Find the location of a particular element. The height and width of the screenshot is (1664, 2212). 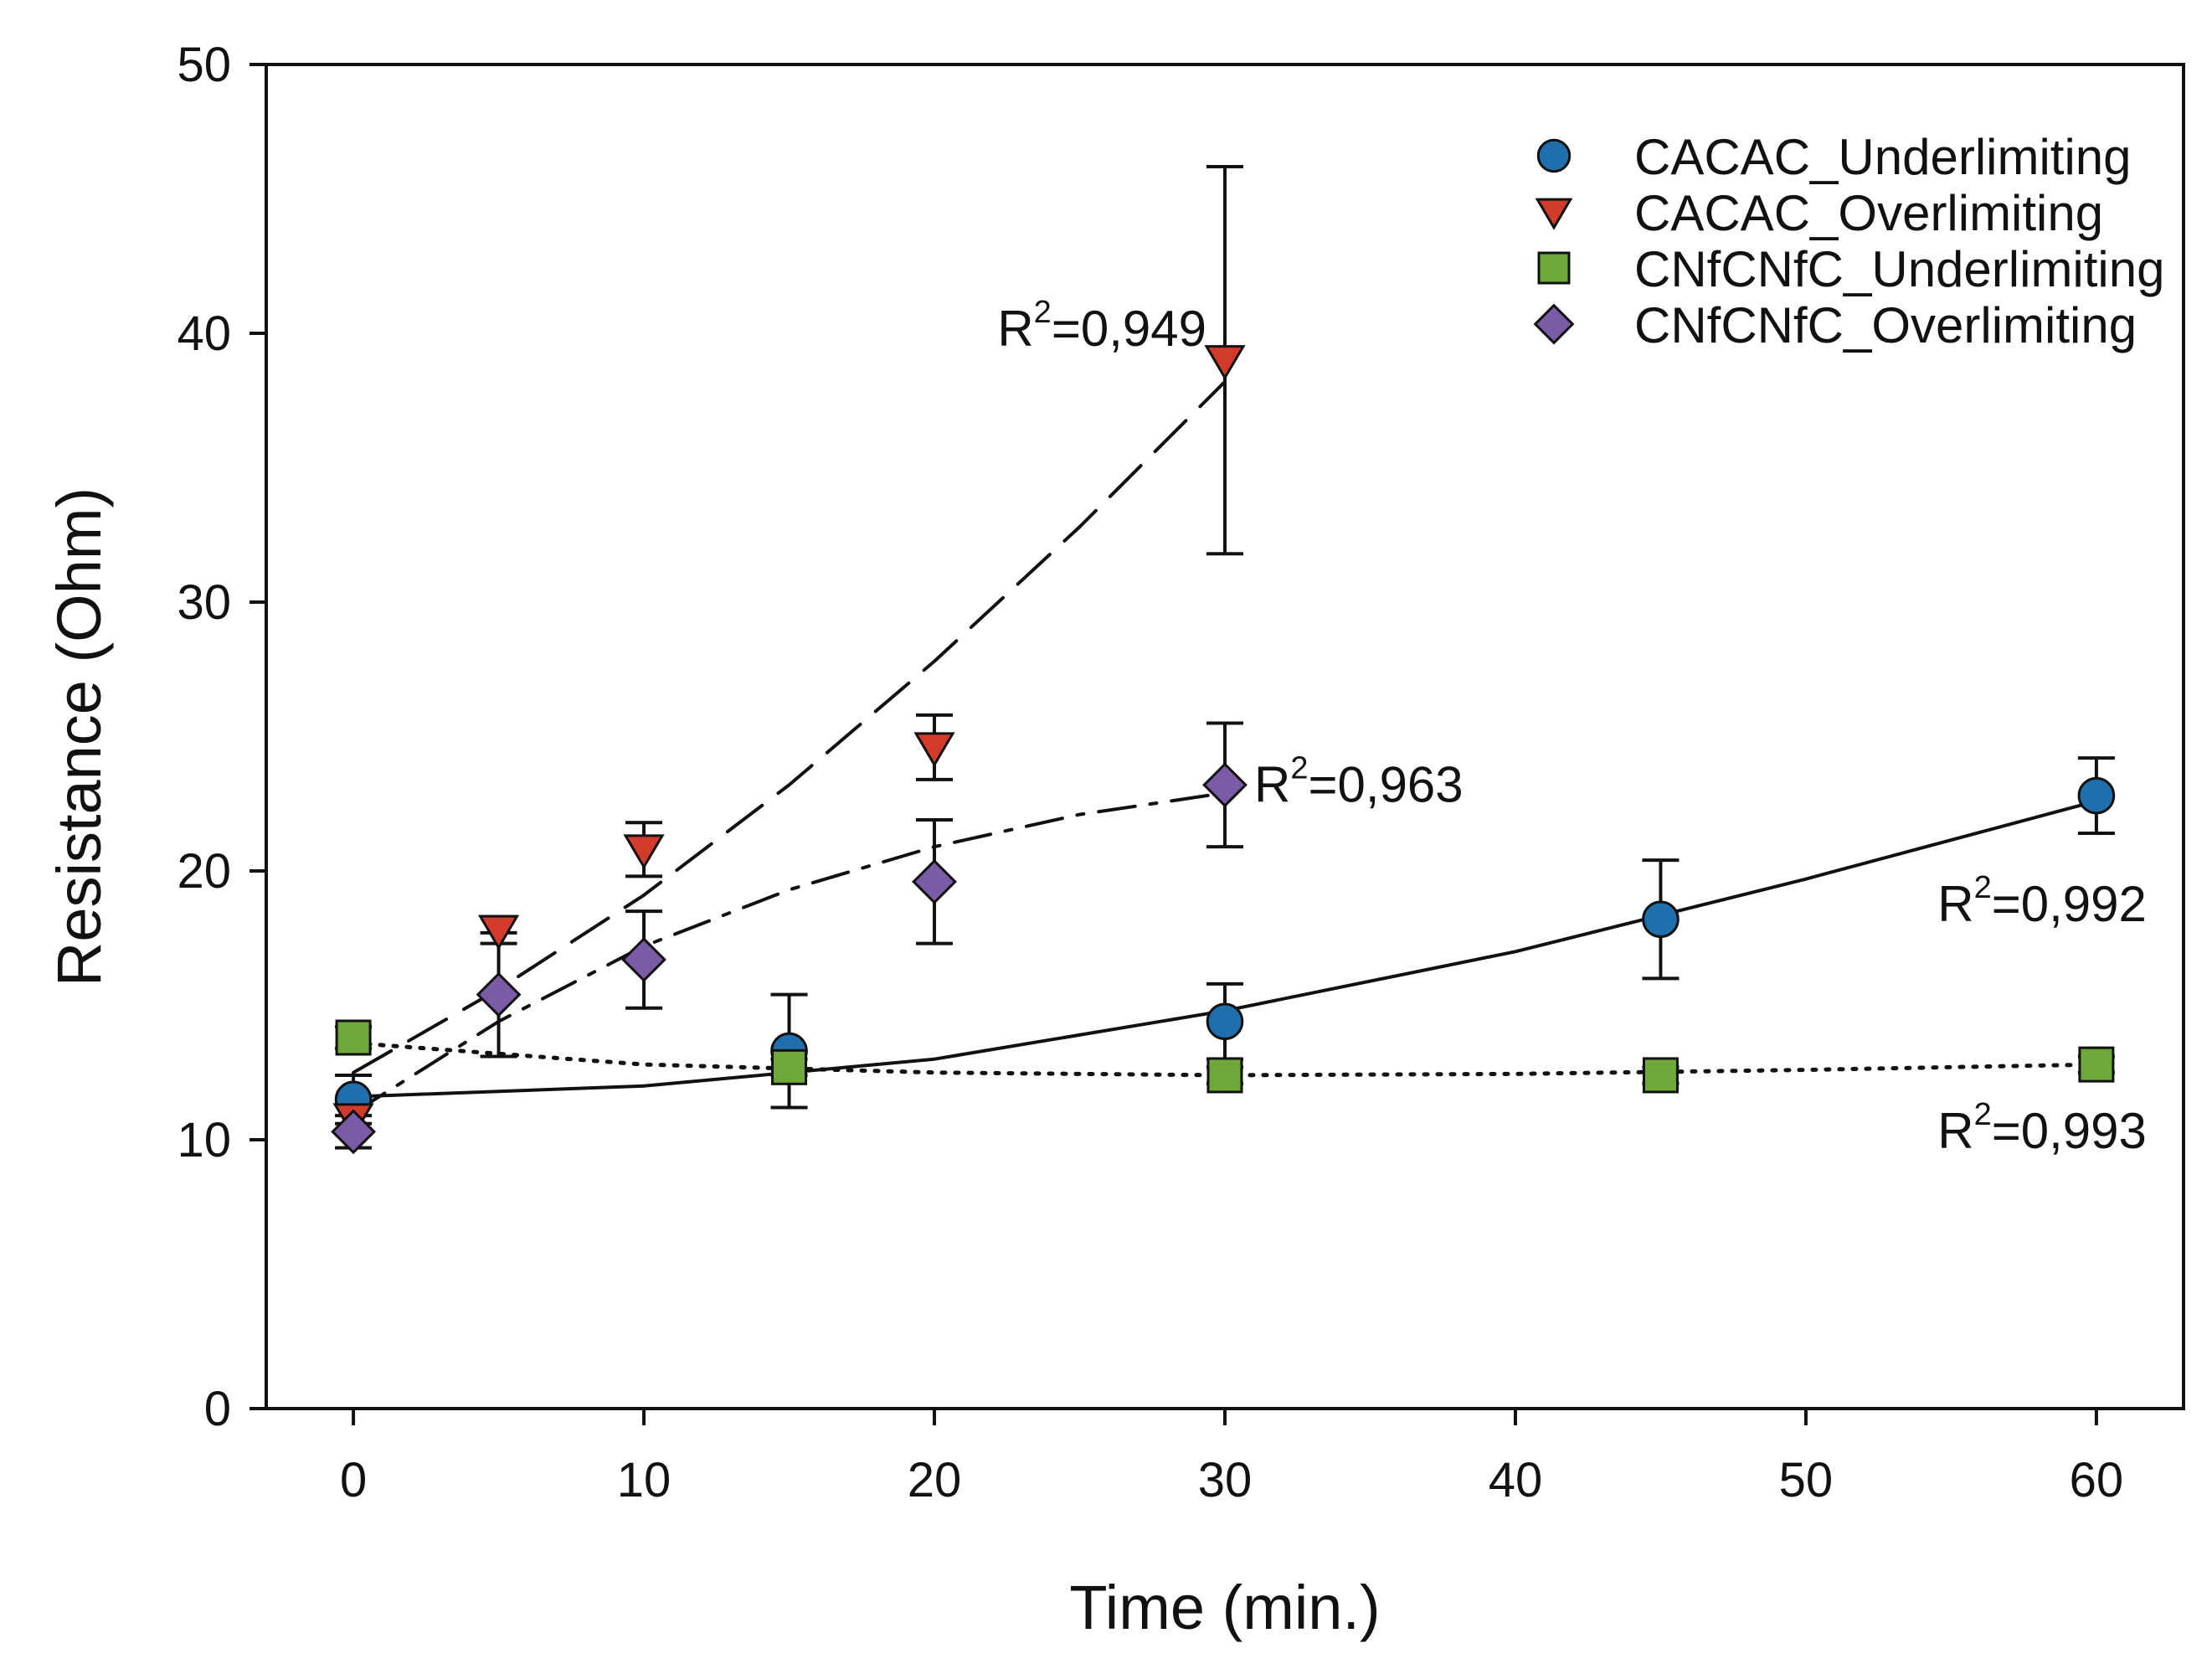

y-tick-label: 10 is located at coordinates (204, 1140).